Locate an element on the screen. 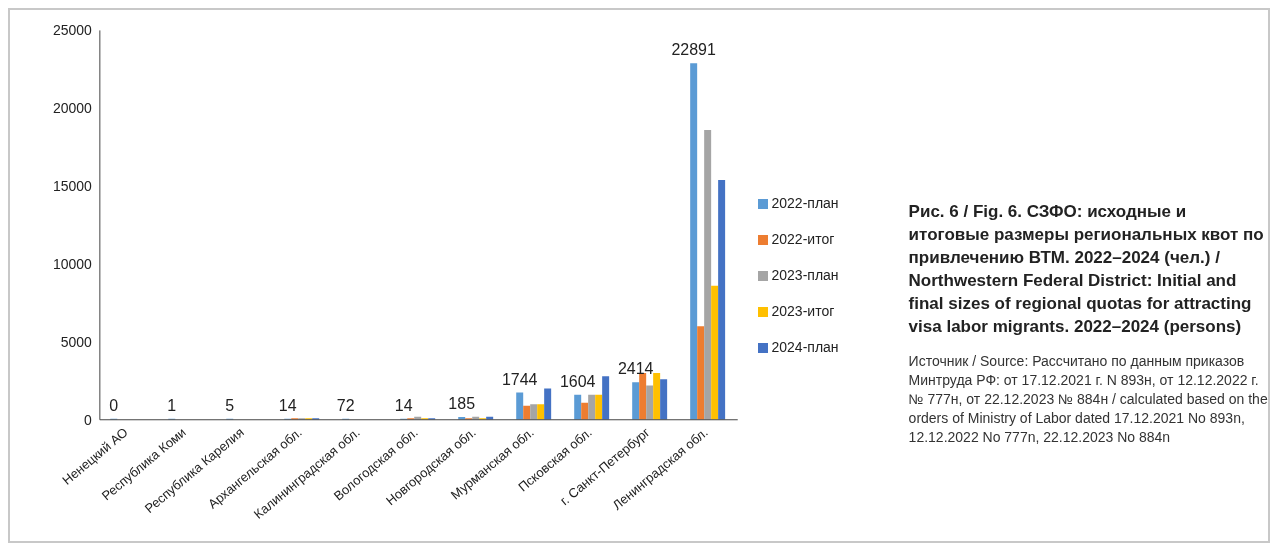 This screenshot has height=555, width=1281. data-label: 22891 is located at coordinates (693, 50).